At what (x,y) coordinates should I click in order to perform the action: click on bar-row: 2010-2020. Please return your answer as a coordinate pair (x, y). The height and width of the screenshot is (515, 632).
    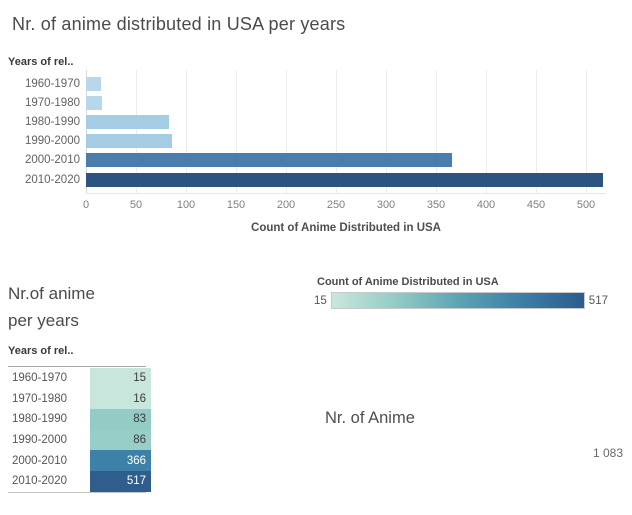
    Looking at the image, I should click on (316, 179).